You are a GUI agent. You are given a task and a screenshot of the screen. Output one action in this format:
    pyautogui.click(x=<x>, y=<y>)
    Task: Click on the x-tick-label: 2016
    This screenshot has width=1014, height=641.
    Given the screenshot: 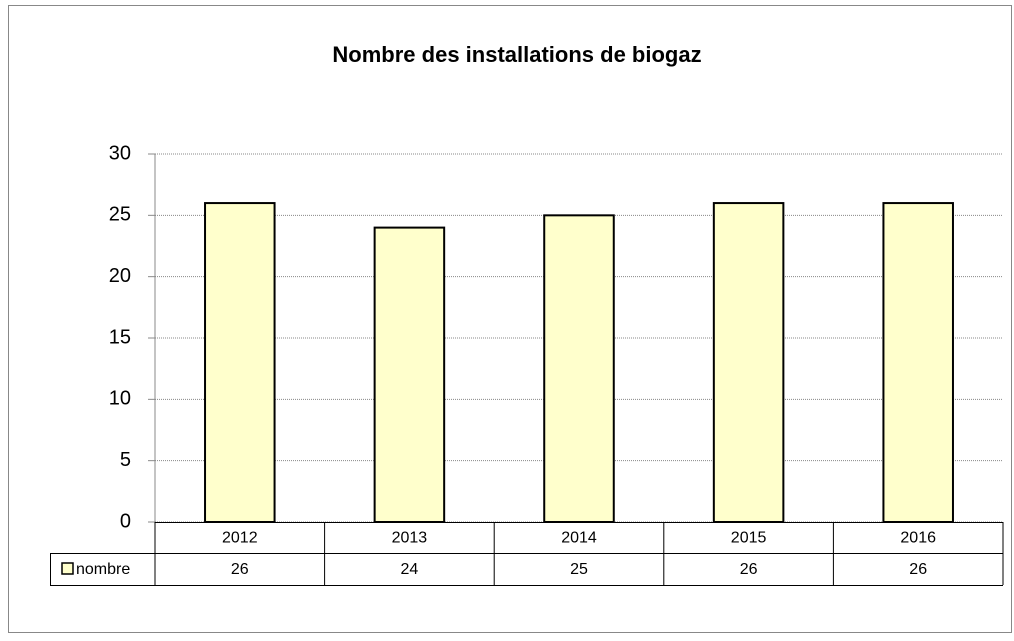 What is the action you would take?
    pyautogui.click(x=918, y=538)
    